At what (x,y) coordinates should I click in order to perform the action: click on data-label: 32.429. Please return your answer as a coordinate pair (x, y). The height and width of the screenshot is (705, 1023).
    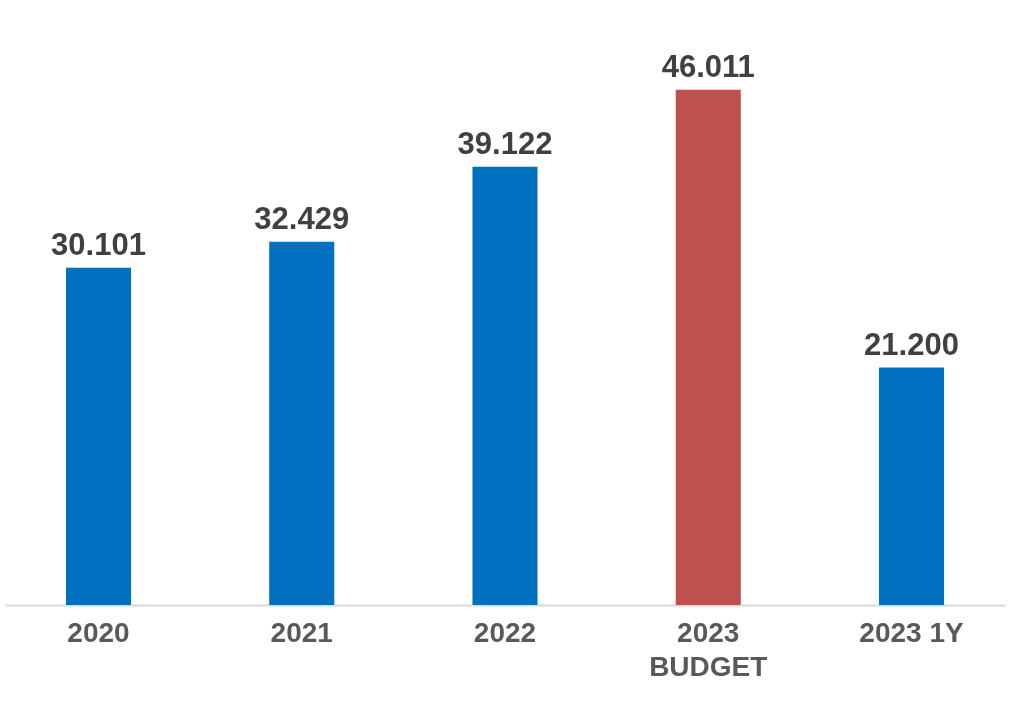
    Looking at the image, I should click on (302, 218).